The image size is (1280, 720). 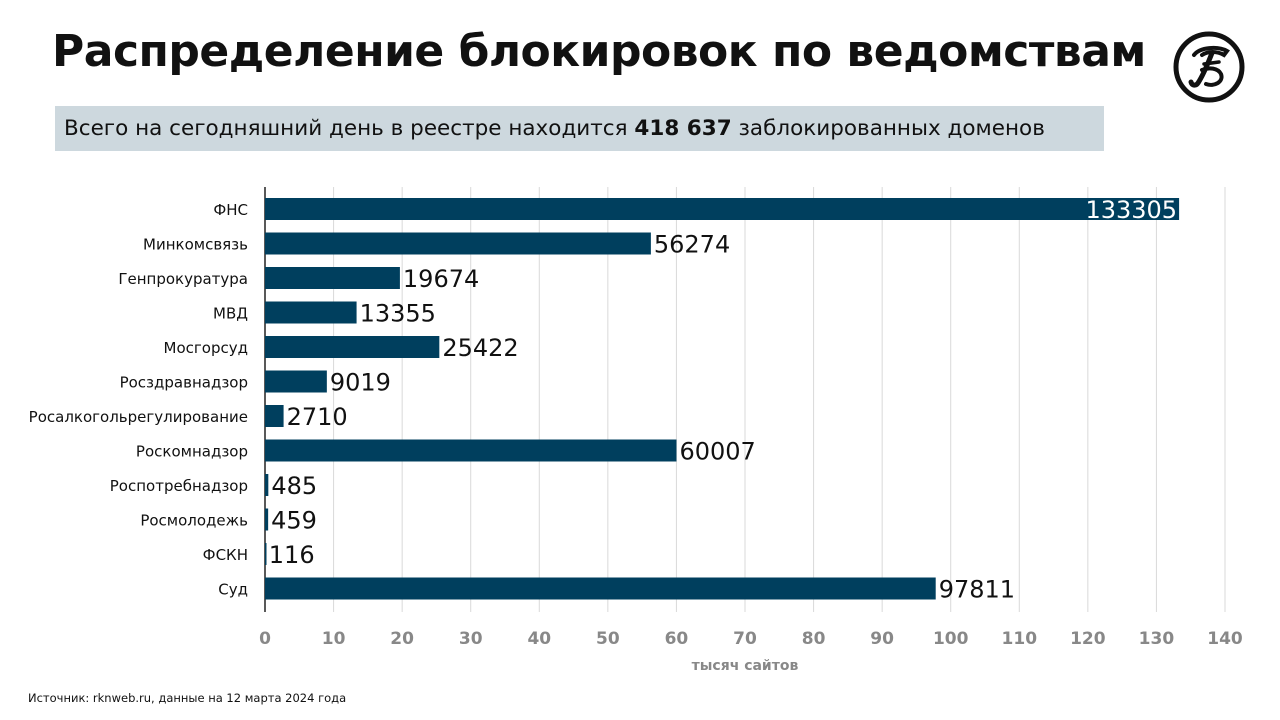 What do you see at coordinates (230, 210) in the screenshot?
I see `category-label: ФНС` at bounding box center [230, 210].